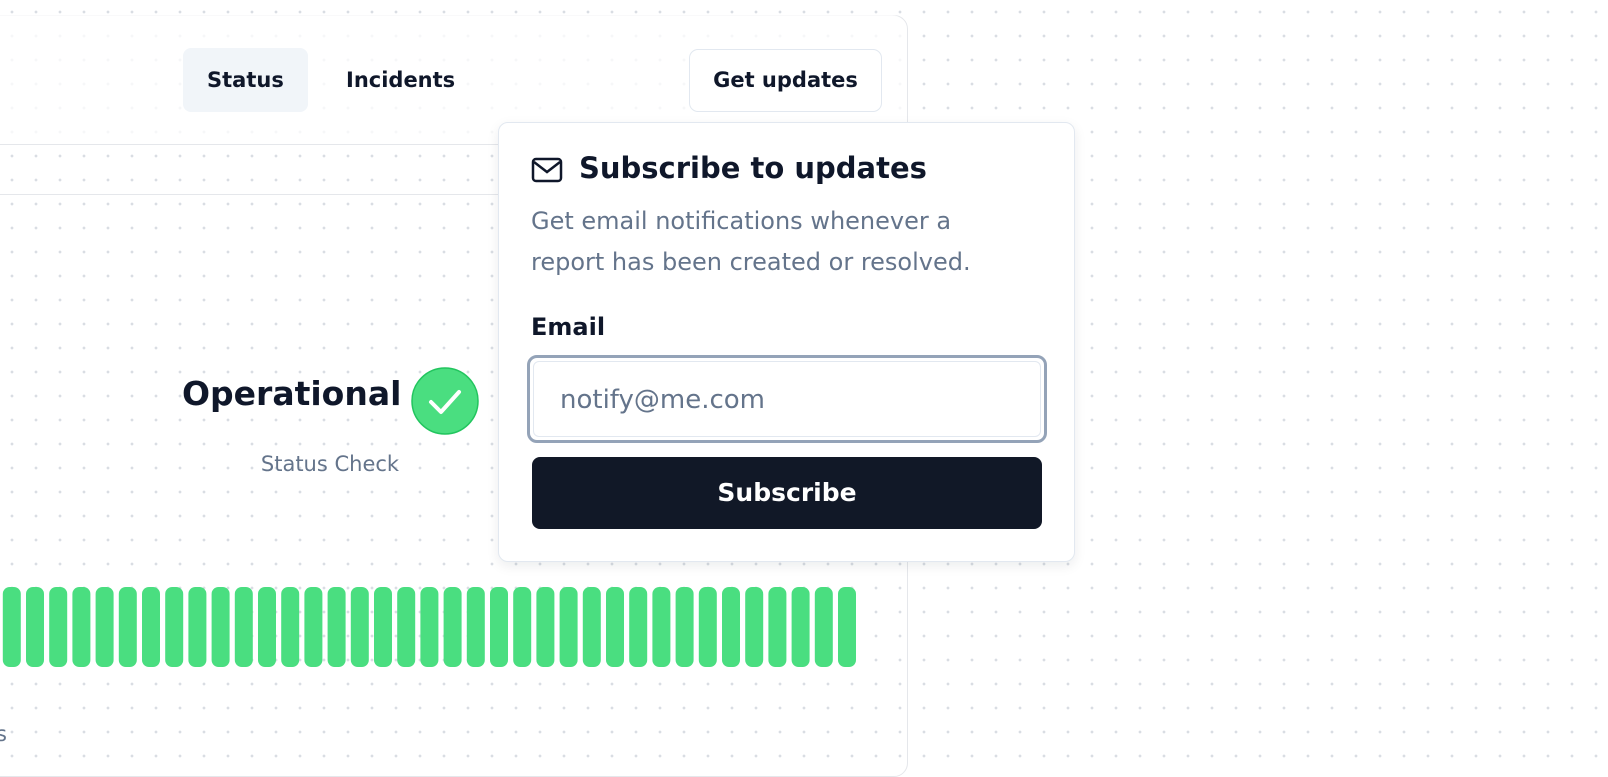 Image resolution: width=1608 pixels, height=777 pixels. What do you see at coordinates (568, 327) in the screenshot?
I see `email-label: Email` at bounding box center [568, 327].